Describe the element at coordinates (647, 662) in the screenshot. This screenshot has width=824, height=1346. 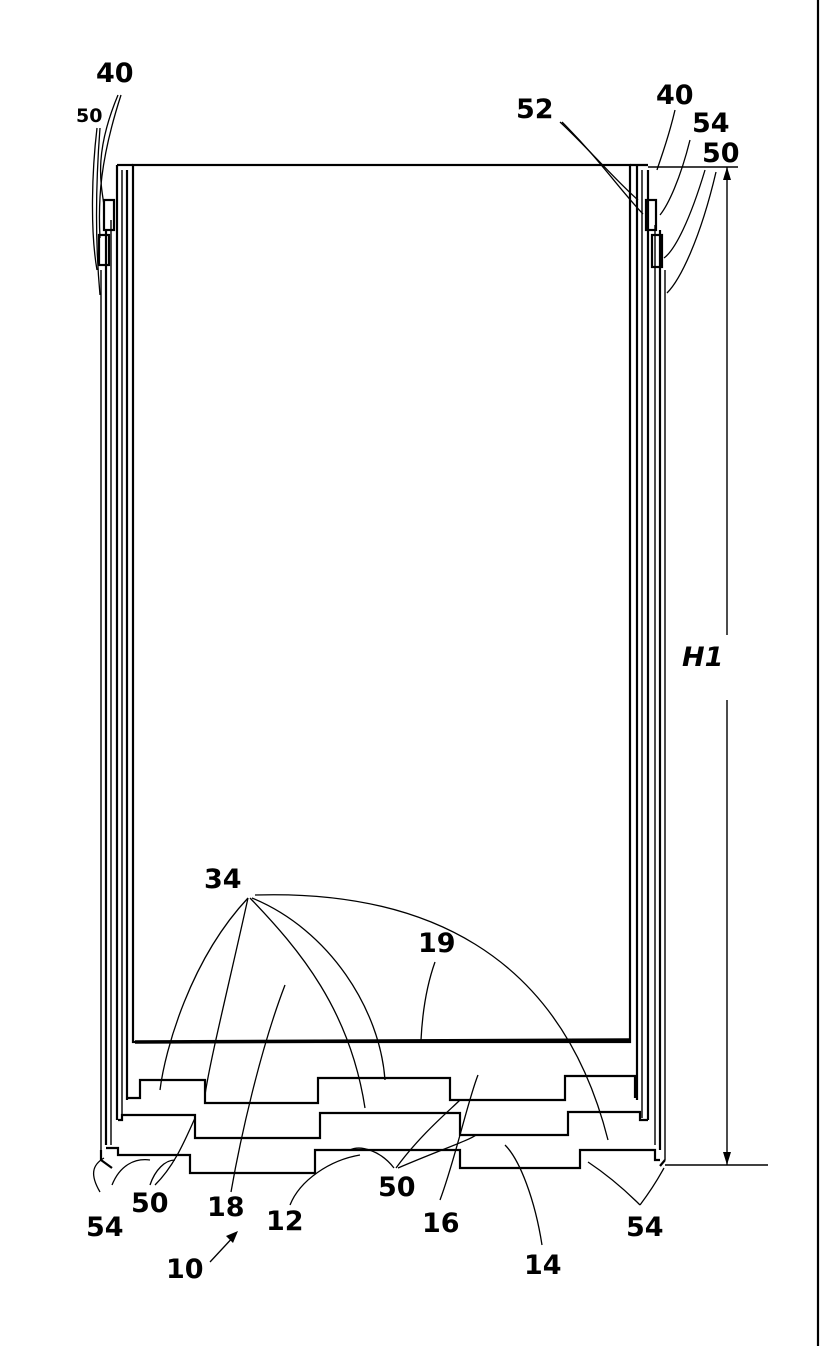
I see `right-nested-walls` at that location.